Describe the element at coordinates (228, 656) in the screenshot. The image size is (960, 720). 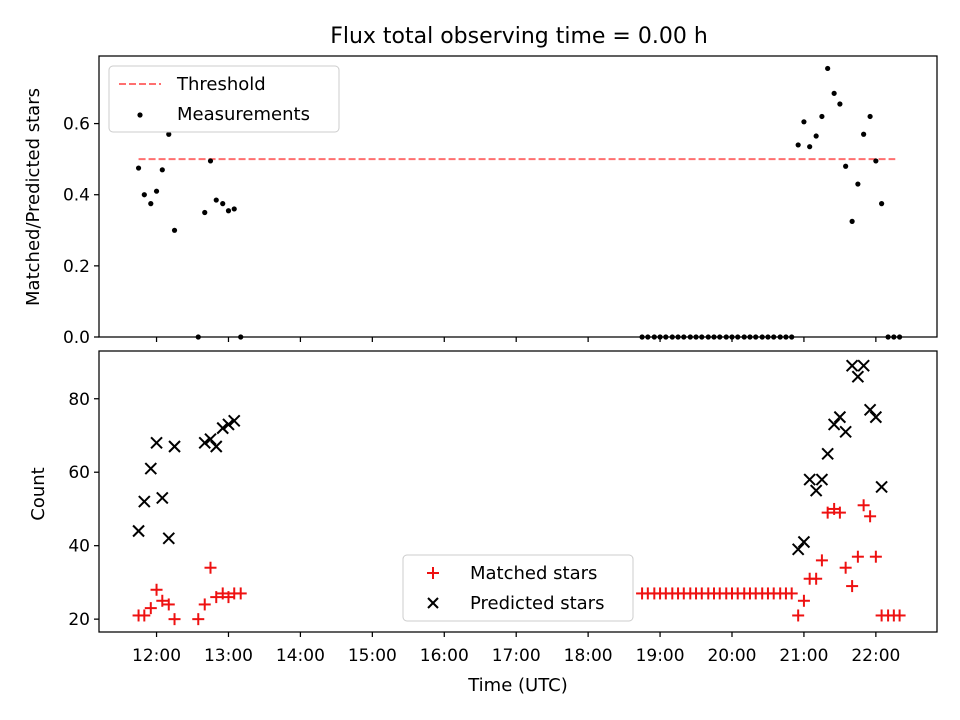
I see `x-tick-label: 13:00` at that location.